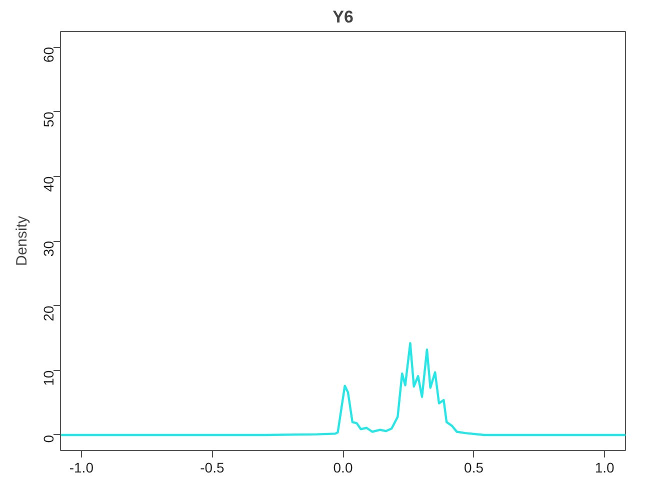  Describe the element at coordinates (48, 119) in the screenshot. I see `y-tick-label: 50` at that location.